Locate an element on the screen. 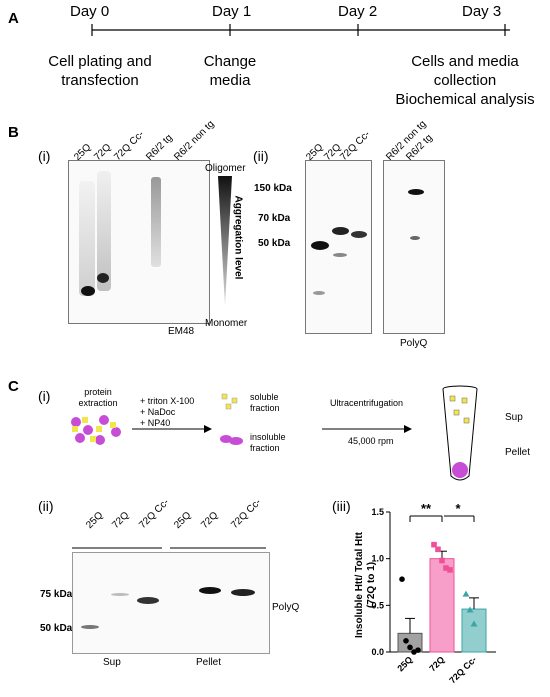 This screenshot has height=697, width=550. y-tick-label: 0.0 is located at coordinates (377, 652).